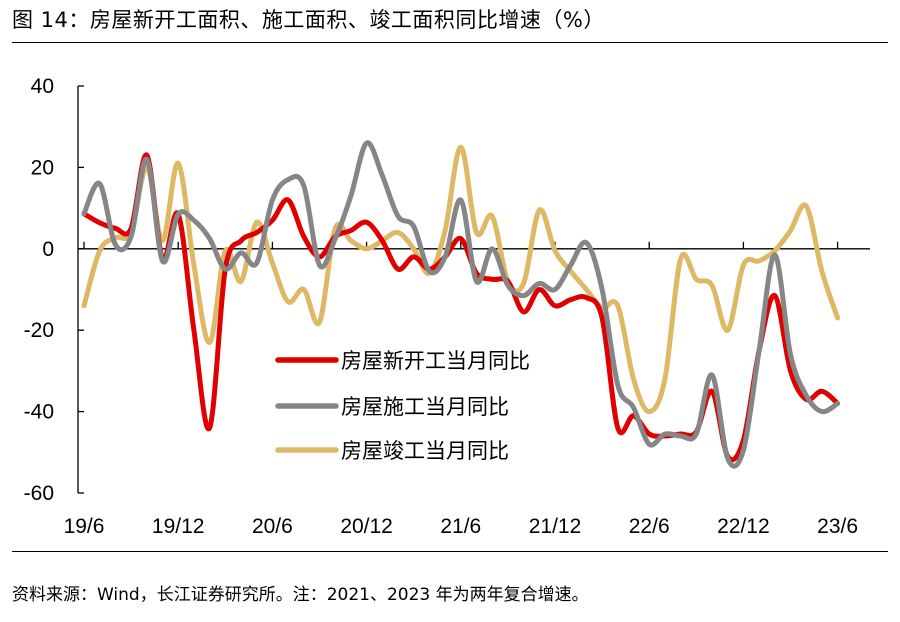 The width and height of the screenshot is (900, 622). Describe the element at coordinates (450, 42) in the screenshot. I see `title-rule` at that location.